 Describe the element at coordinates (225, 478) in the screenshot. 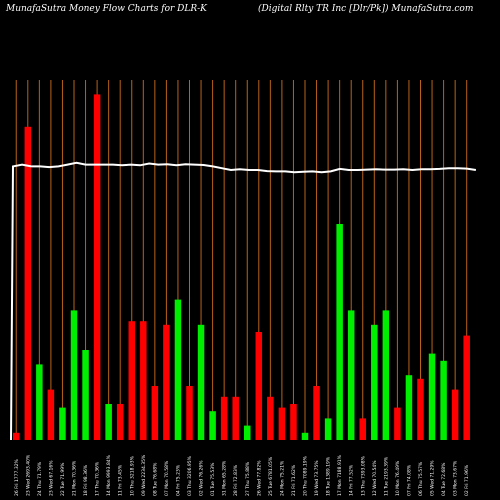

I see `x-tick-label: 31 Mon 65.28%` at that location.